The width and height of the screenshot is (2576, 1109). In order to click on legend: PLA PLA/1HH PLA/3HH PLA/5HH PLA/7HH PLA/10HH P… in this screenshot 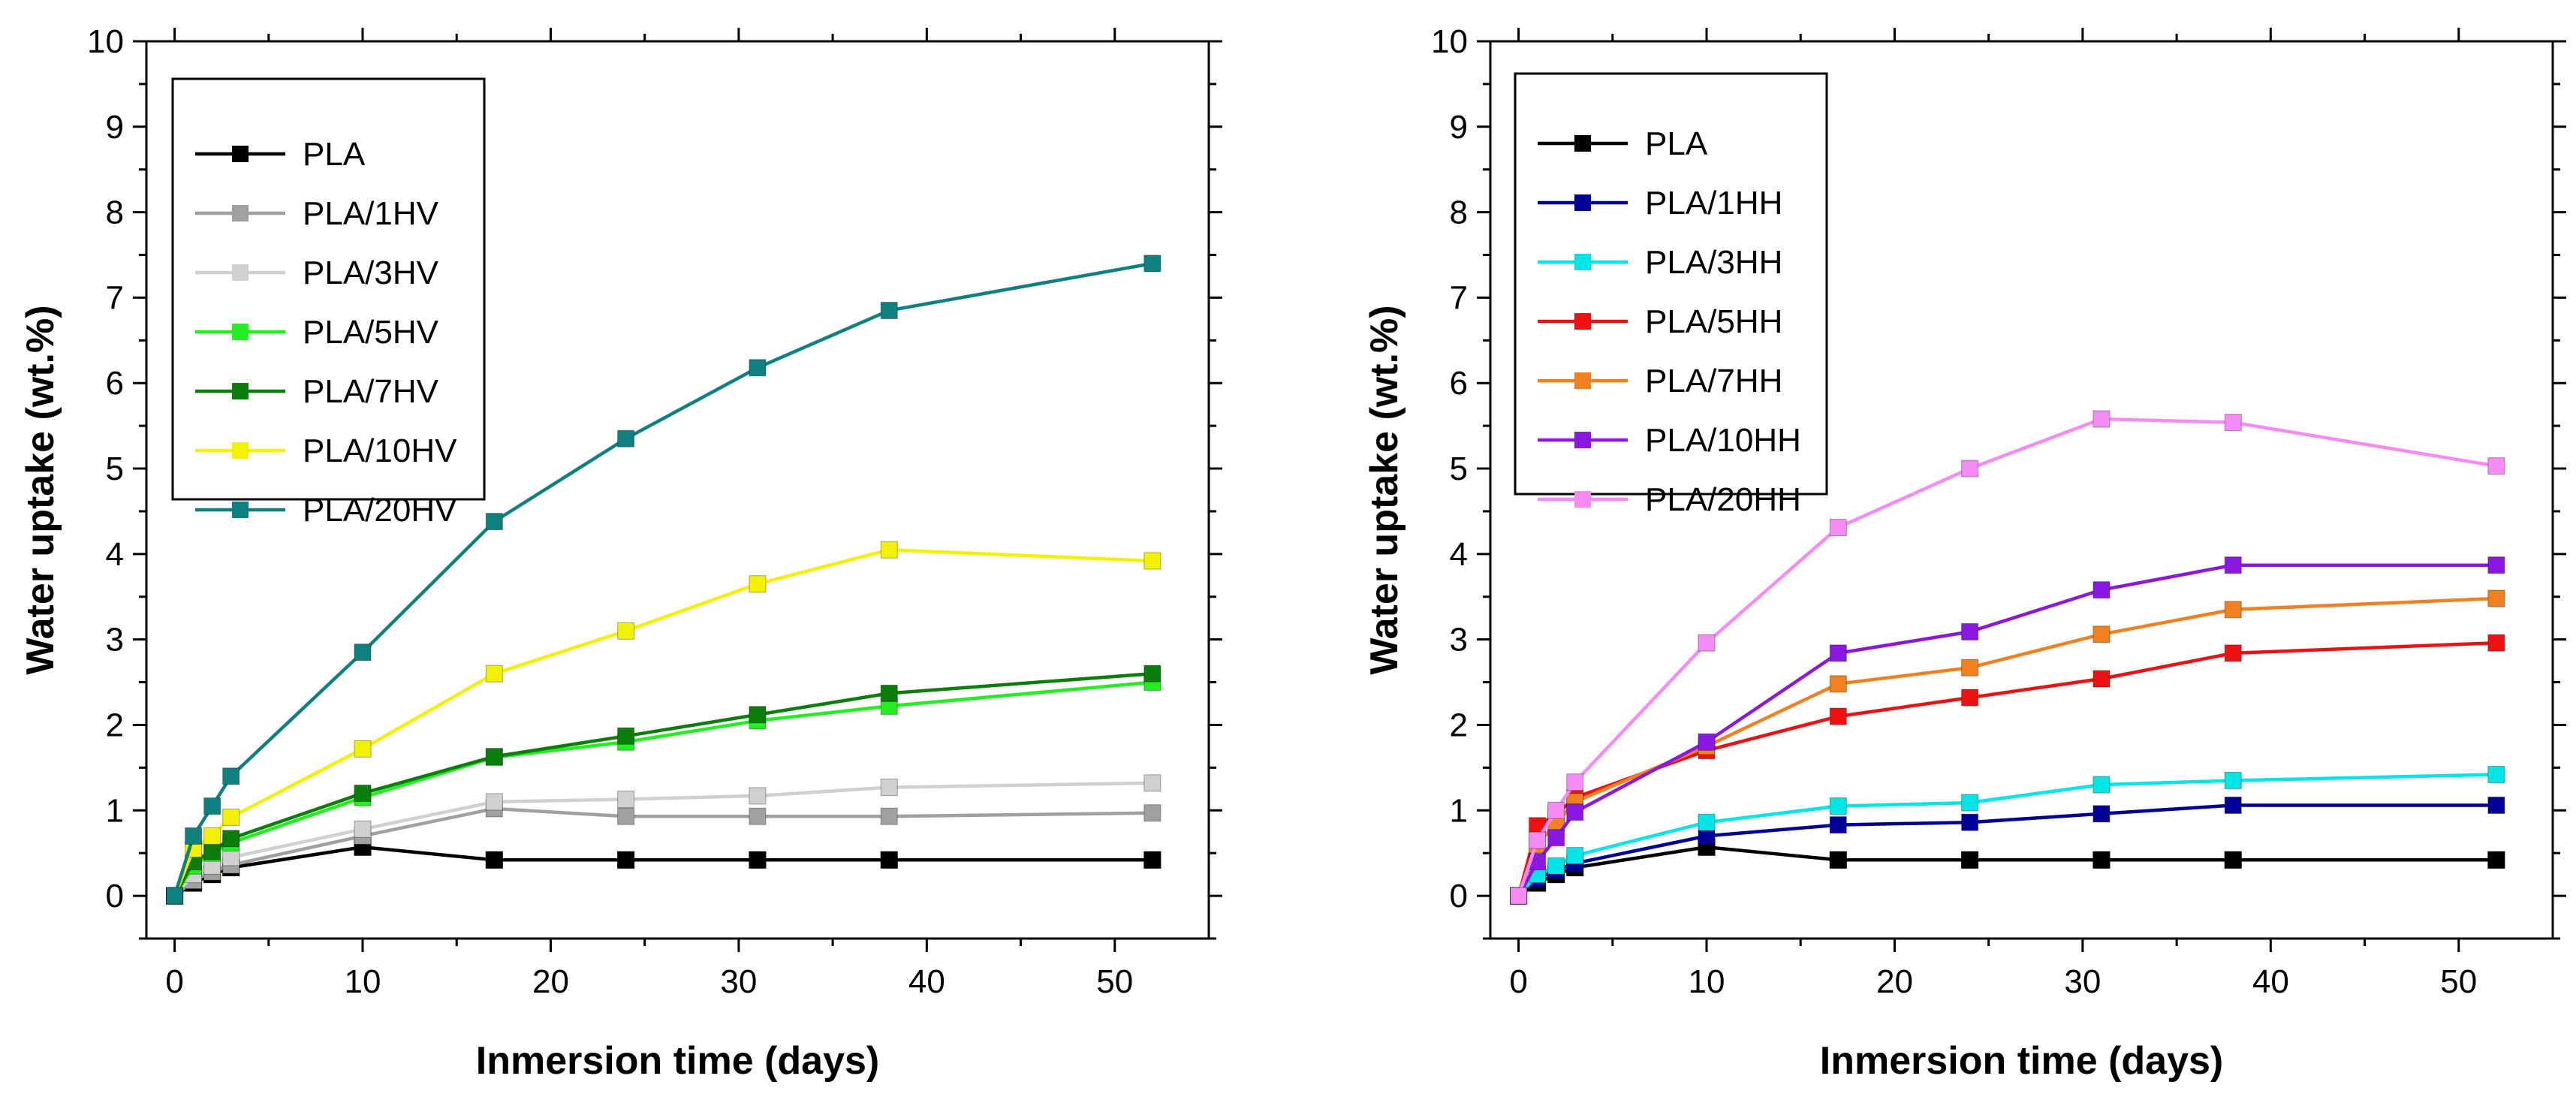, I will do `click(1671, 295)`.